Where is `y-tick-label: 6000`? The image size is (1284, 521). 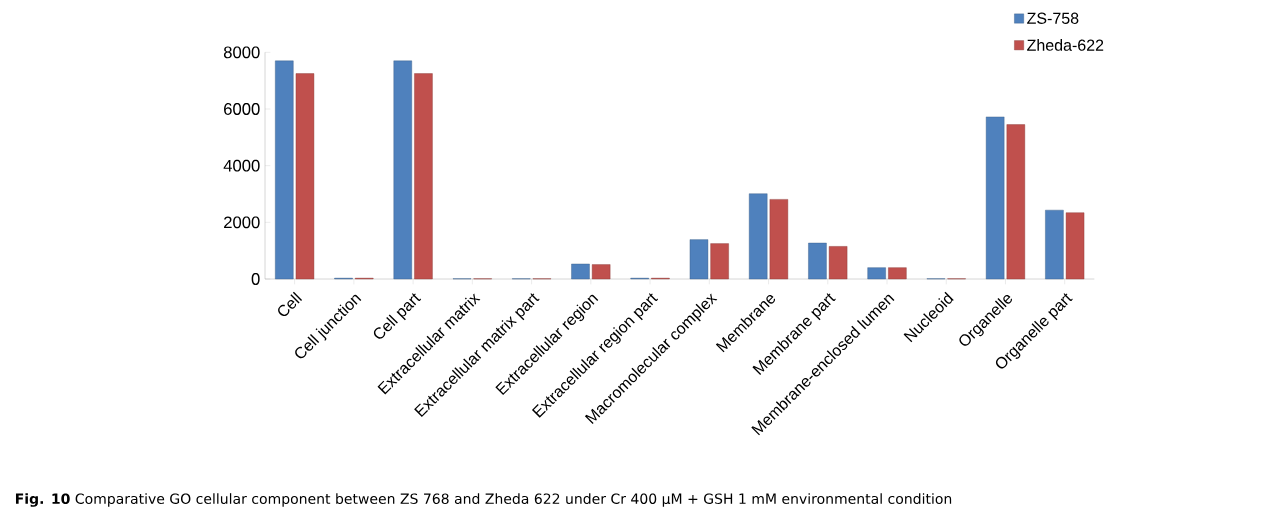 y-tick-label: 6000 is located at coordinates (242, 109).